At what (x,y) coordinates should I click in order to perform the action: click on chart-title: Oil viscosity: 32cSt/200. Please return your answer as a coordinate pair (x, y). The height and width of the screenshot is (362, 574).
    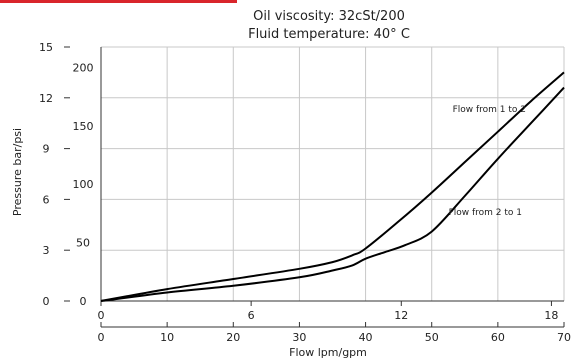
    Looking at the image, I should click on (329, 16).